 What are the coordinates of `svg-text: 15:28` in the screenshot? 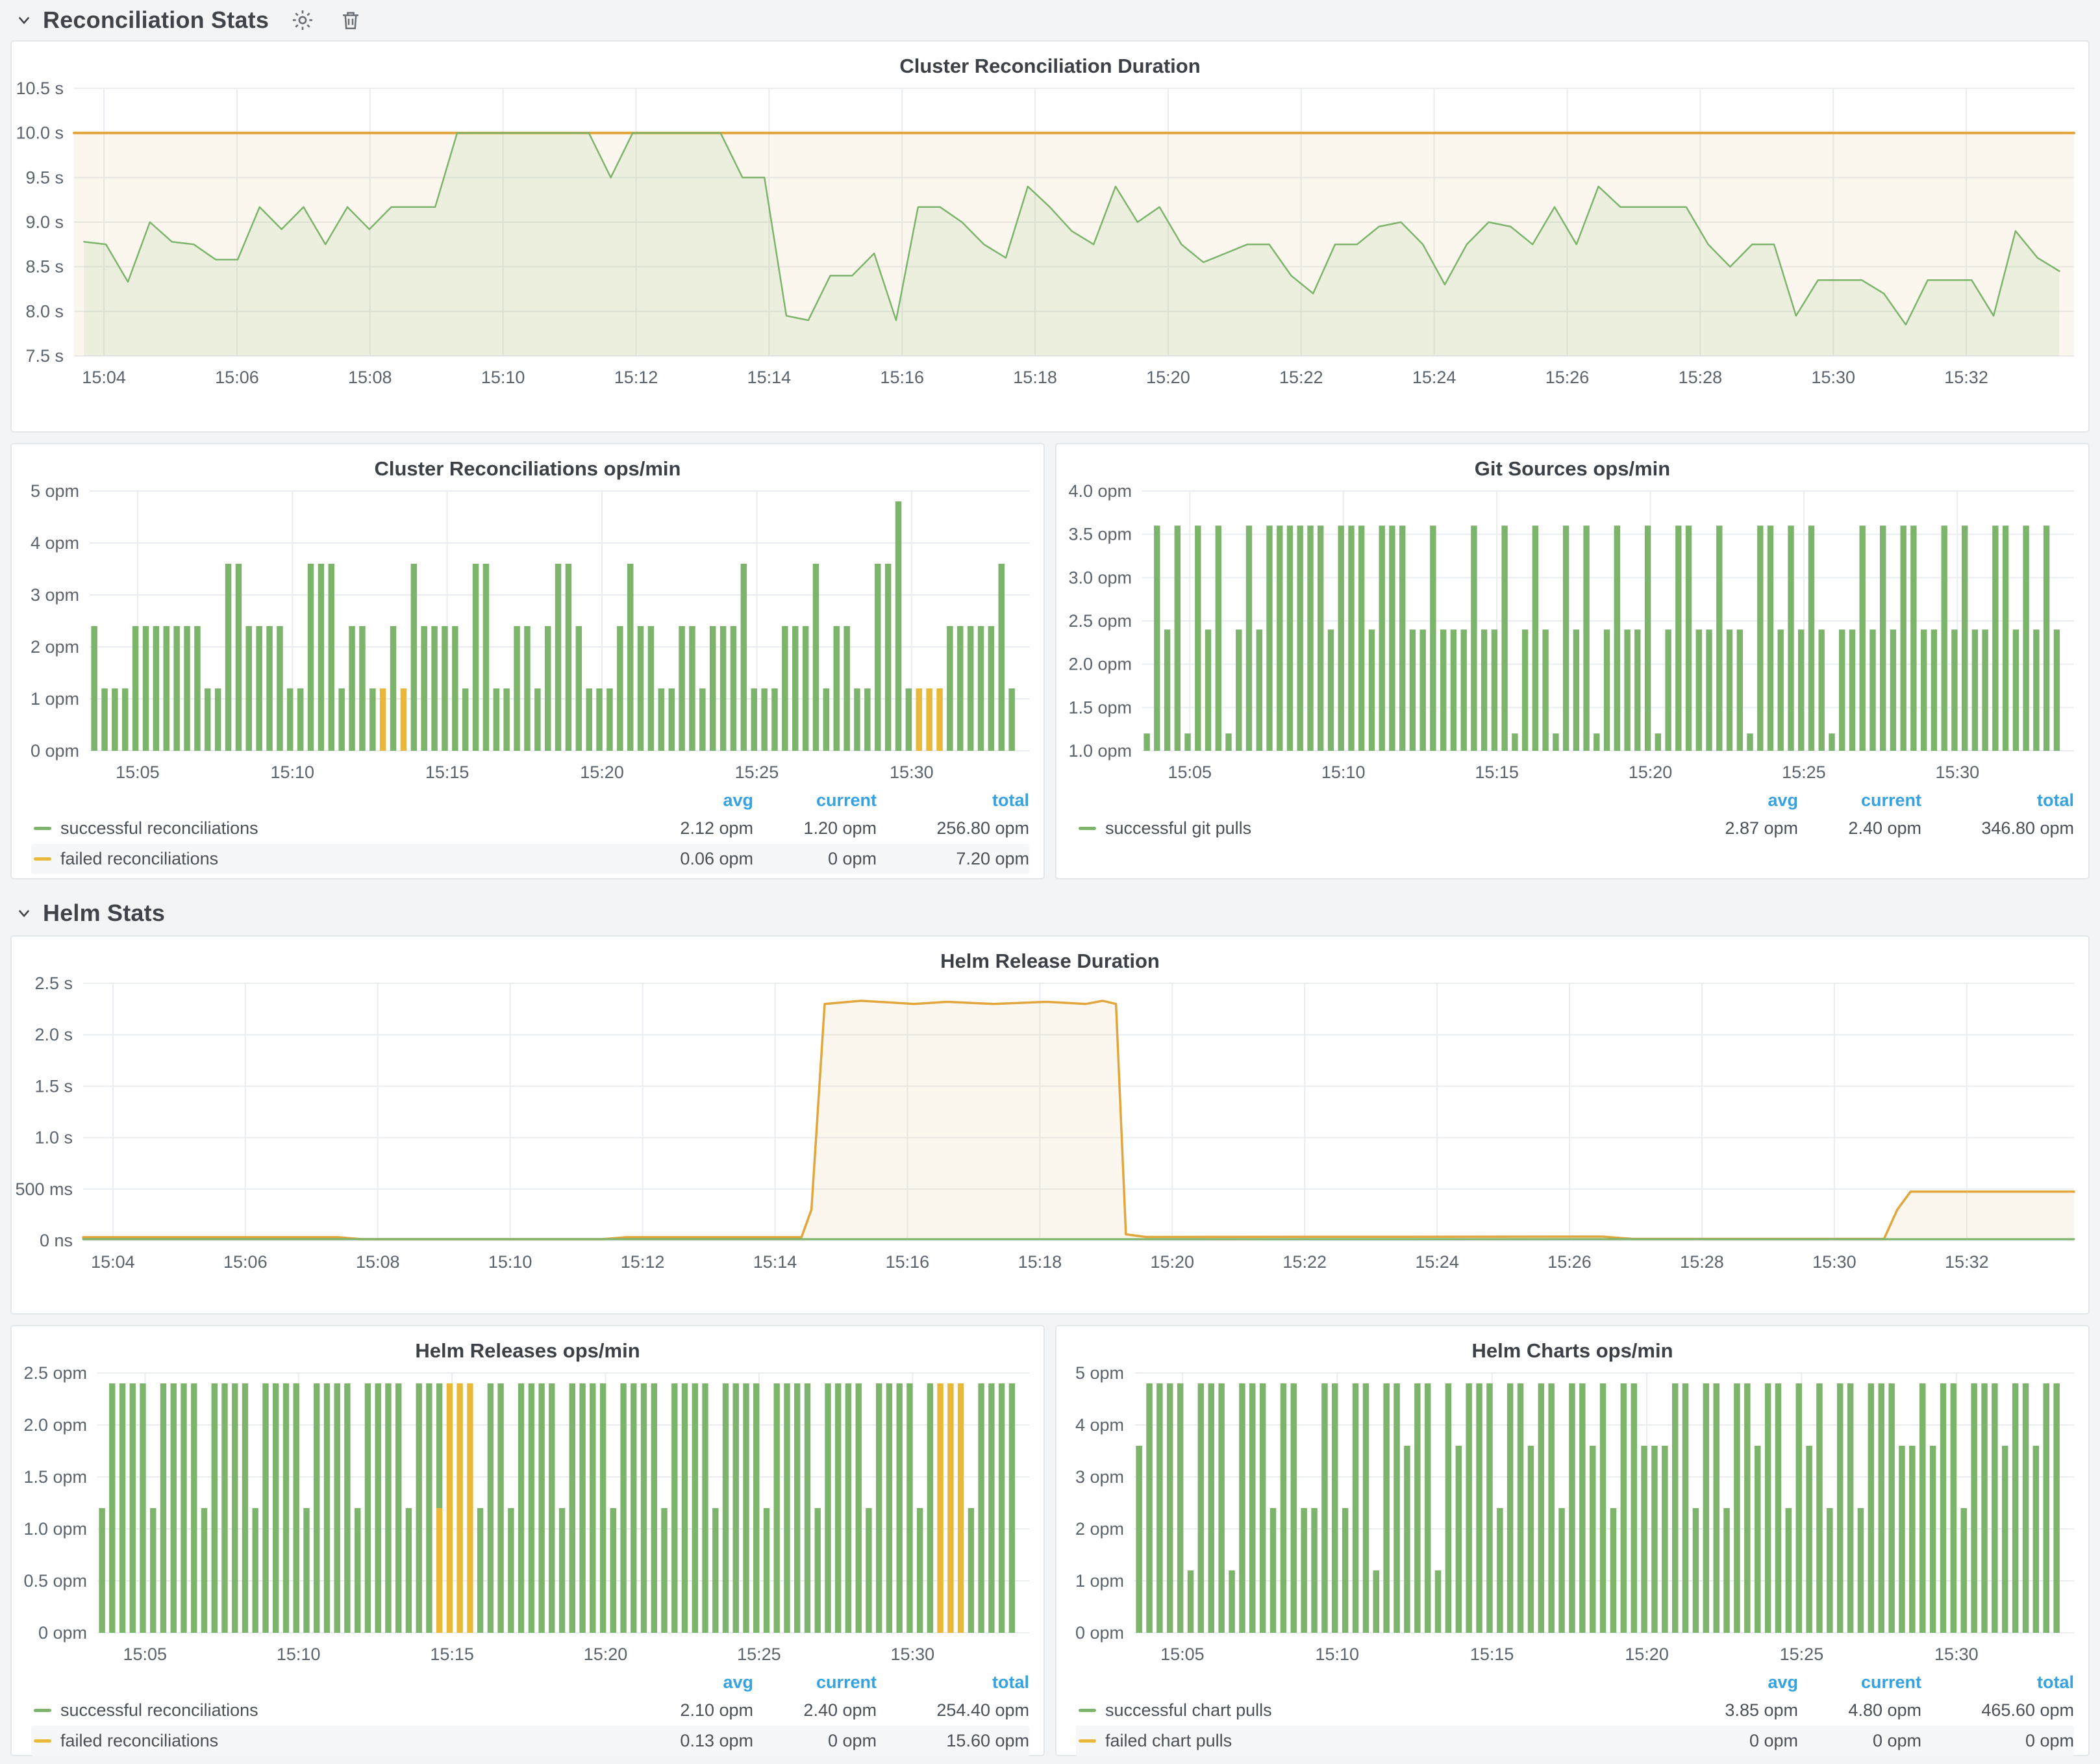 It's located at (1702, 1262).